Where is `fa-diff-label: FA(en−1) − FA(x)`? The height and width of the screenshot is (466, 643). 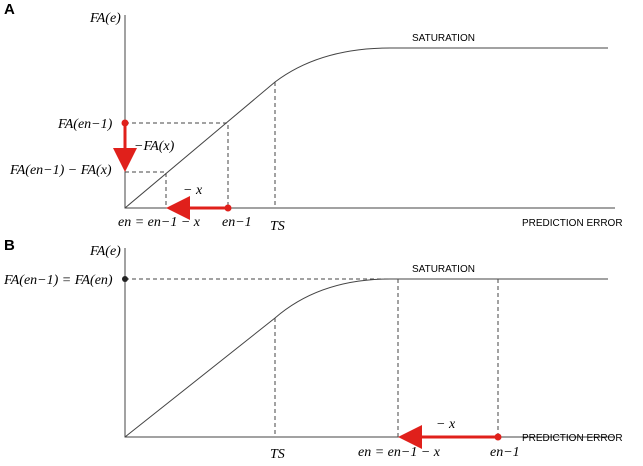
fa-diff-label: FA(en−1) − FA(x) is located at coordinates (60, 170).